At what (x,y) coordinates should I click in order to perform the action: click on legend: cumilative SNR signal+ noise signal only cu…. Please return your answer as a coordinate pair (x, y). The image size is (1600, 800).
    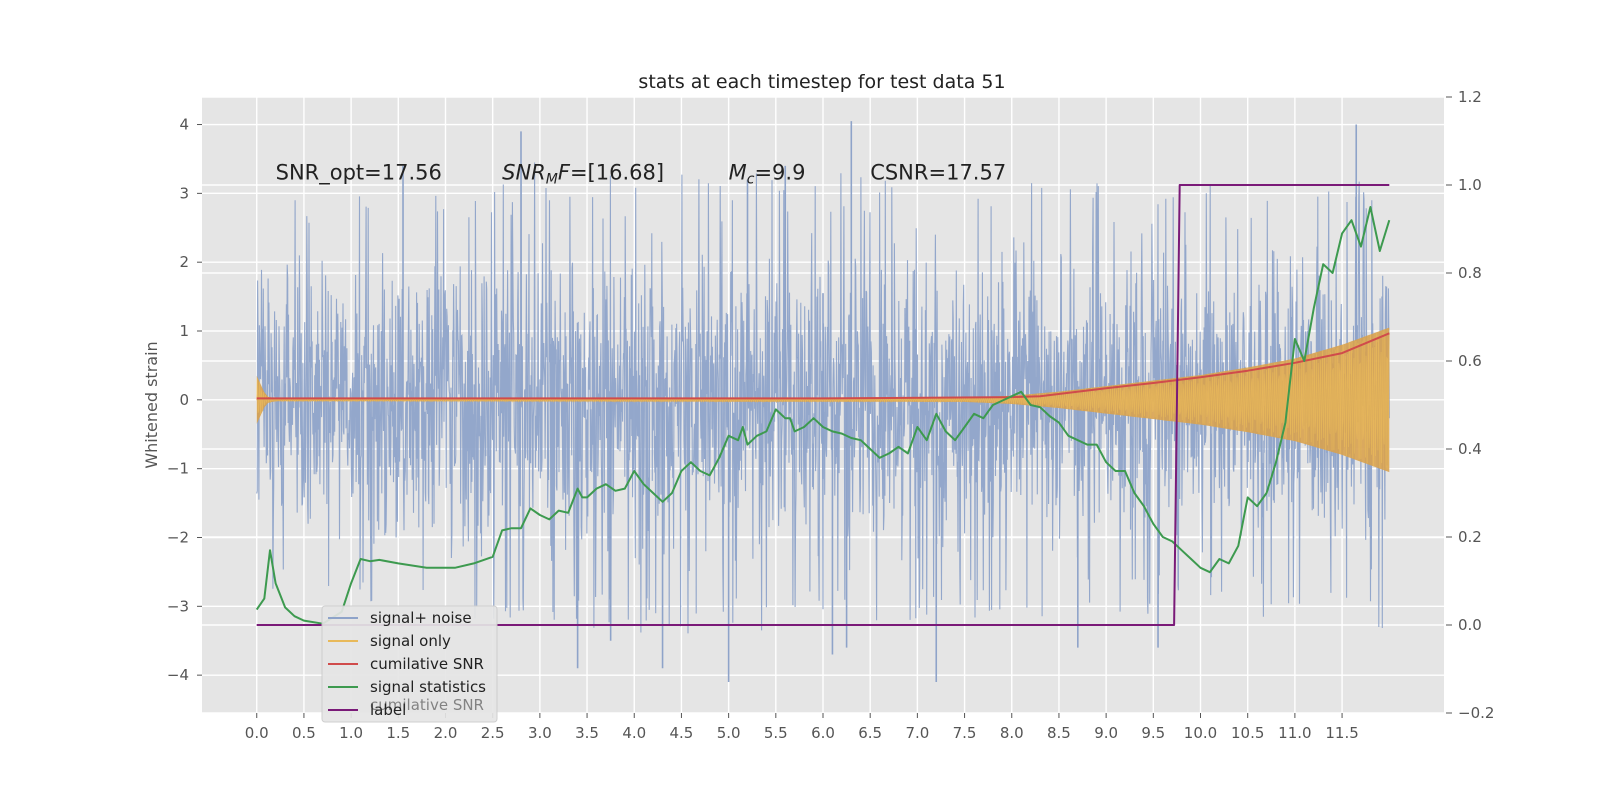
    Looking at the image, I should click on (409, 664).